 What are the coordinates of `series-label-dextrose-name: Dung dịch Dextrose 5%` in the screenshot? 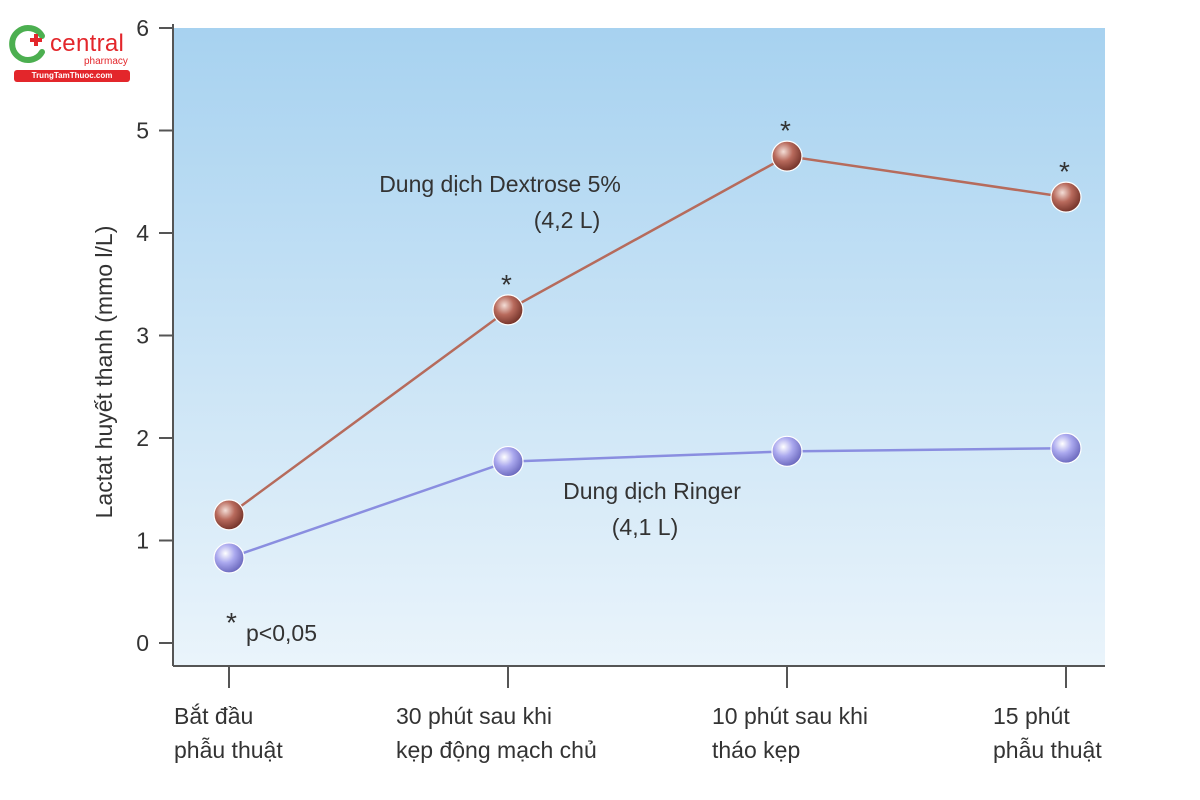 It's located at (500, 184).